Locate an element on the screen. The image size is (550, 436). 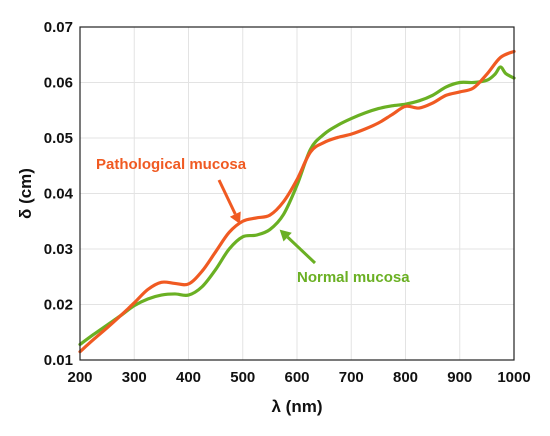
annotation-pathological-mucosa: Pathological mucosa is located at coordinates (171, 164).